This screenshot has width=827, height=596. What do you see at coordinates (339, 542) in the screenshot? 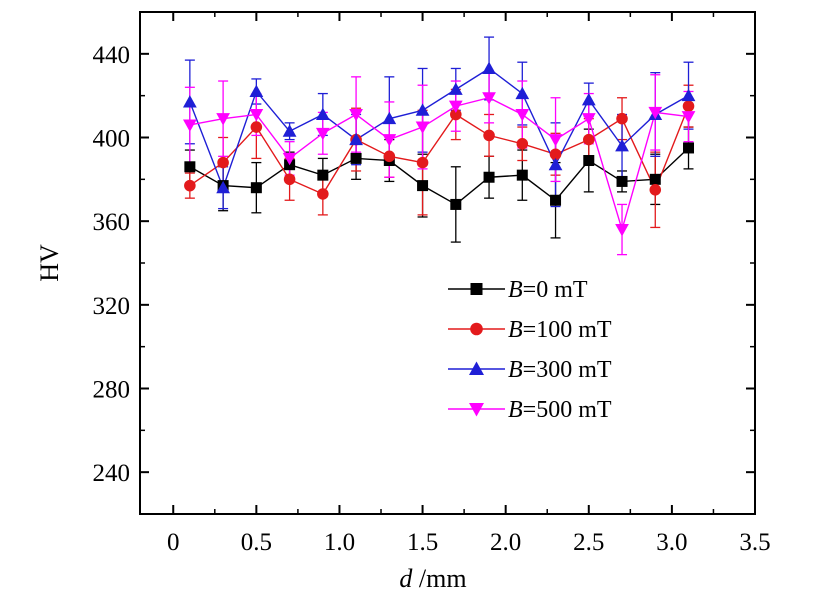
I see `x-tick-label: 1.0` at bounding box center [339, 542].